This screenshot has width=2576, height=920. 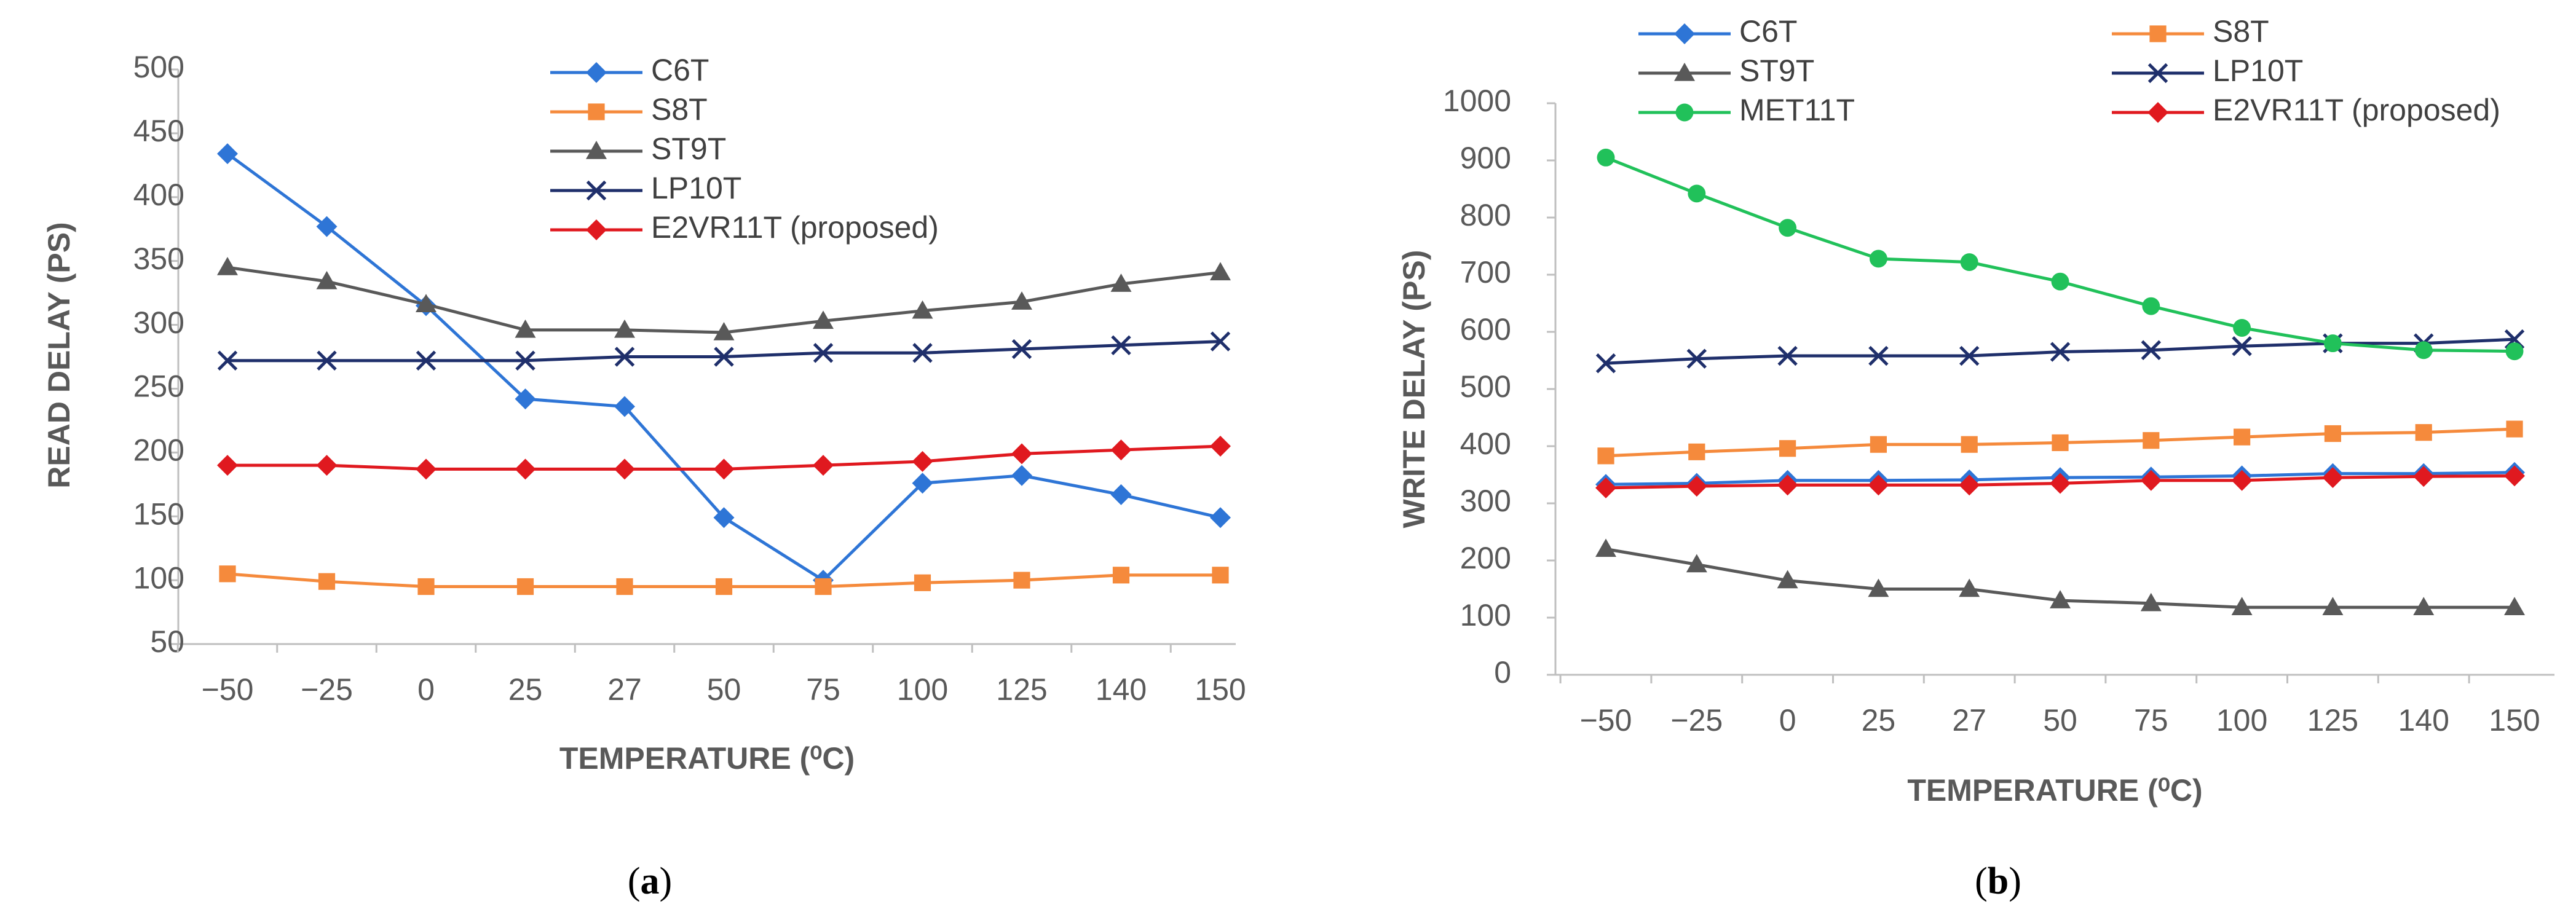 I want to click on legend-item: C6T, so click(x=629, y=70).